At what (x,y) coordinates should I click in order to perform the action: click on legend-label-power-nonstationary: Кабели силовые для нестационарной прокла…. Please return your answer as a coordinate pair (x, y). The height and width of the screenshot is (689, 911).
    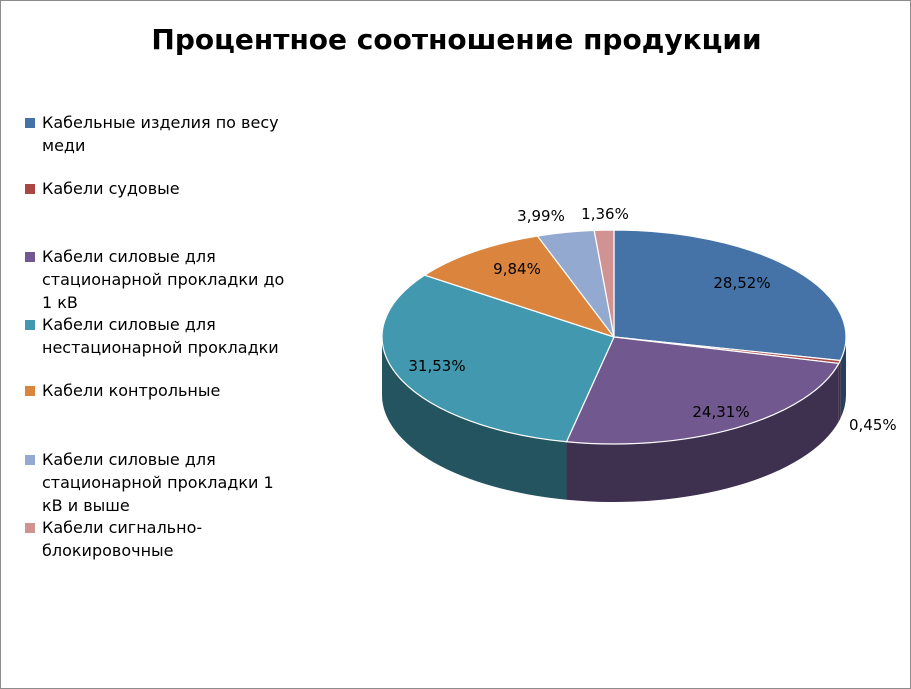
    Looking at the image, I should click on (160, 336).